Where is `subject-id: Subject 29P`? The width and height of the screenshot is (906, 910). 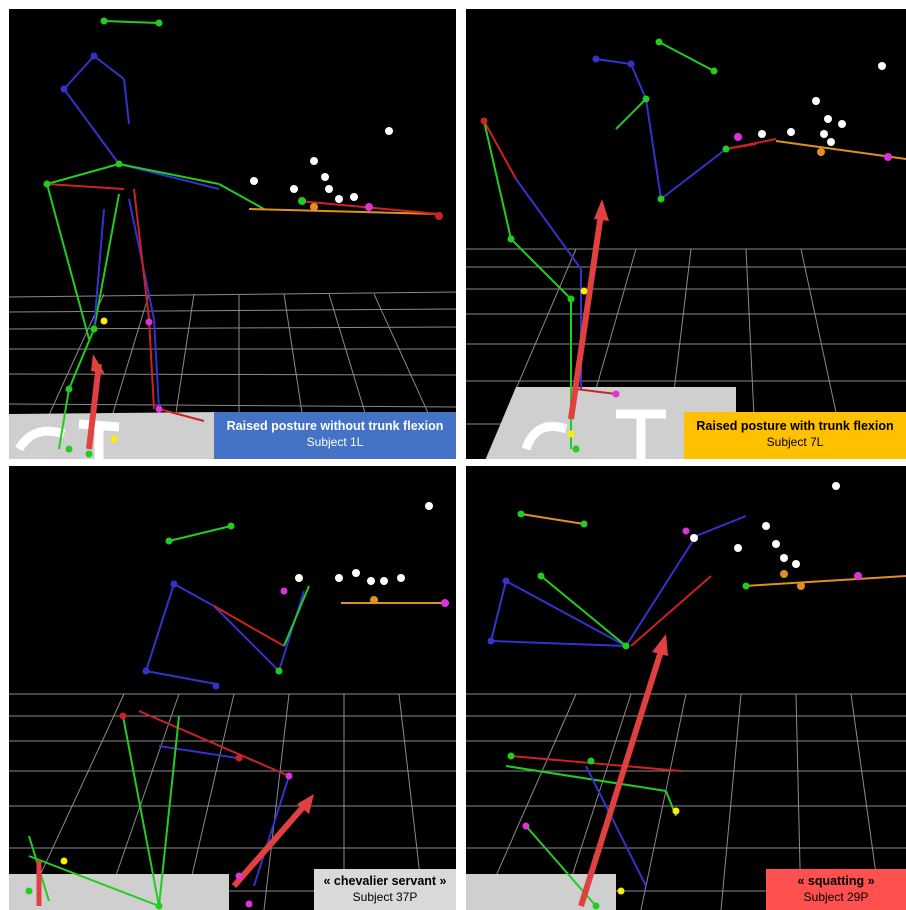
subject-id: Subject 29P is located at coordinates (836, 896).